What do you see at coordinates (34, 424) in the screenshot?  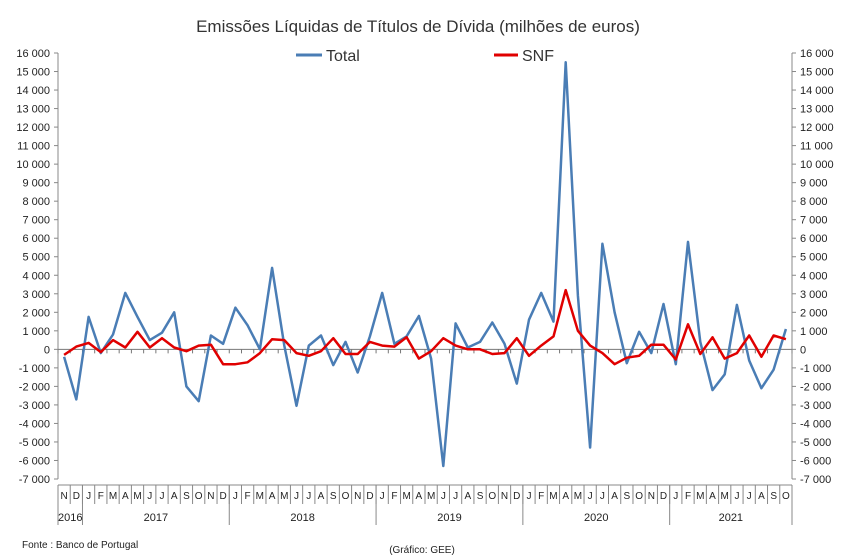 I see `y-tick-label-left: -4 000` at bounding box center [34, 424].